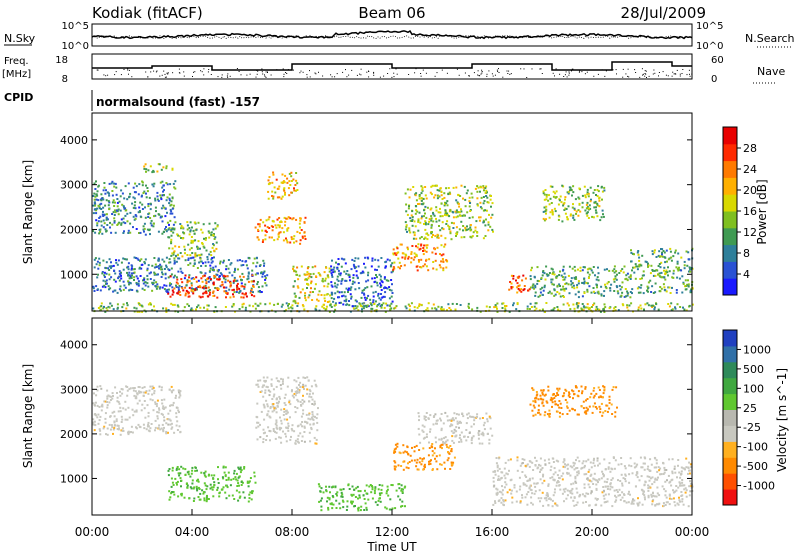 The width and height of the screenshot is (800, 554). What do you see at coordinates (20, 38) in the screenshot?
I see `nsky-label: N.Sky` at bounding box center [20, 38].